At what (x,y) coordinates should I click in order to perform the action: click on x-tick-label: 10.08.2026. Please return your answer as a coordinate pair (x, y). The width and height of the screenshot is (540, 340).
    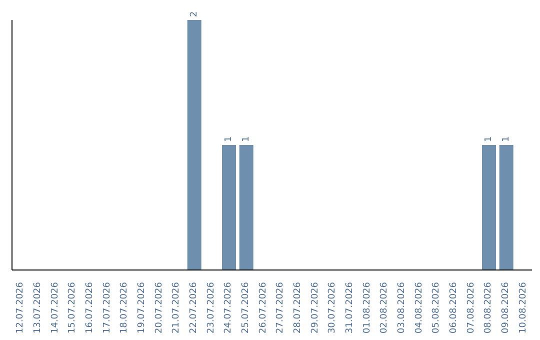
    Looking at the image, I should click on (523, 308).